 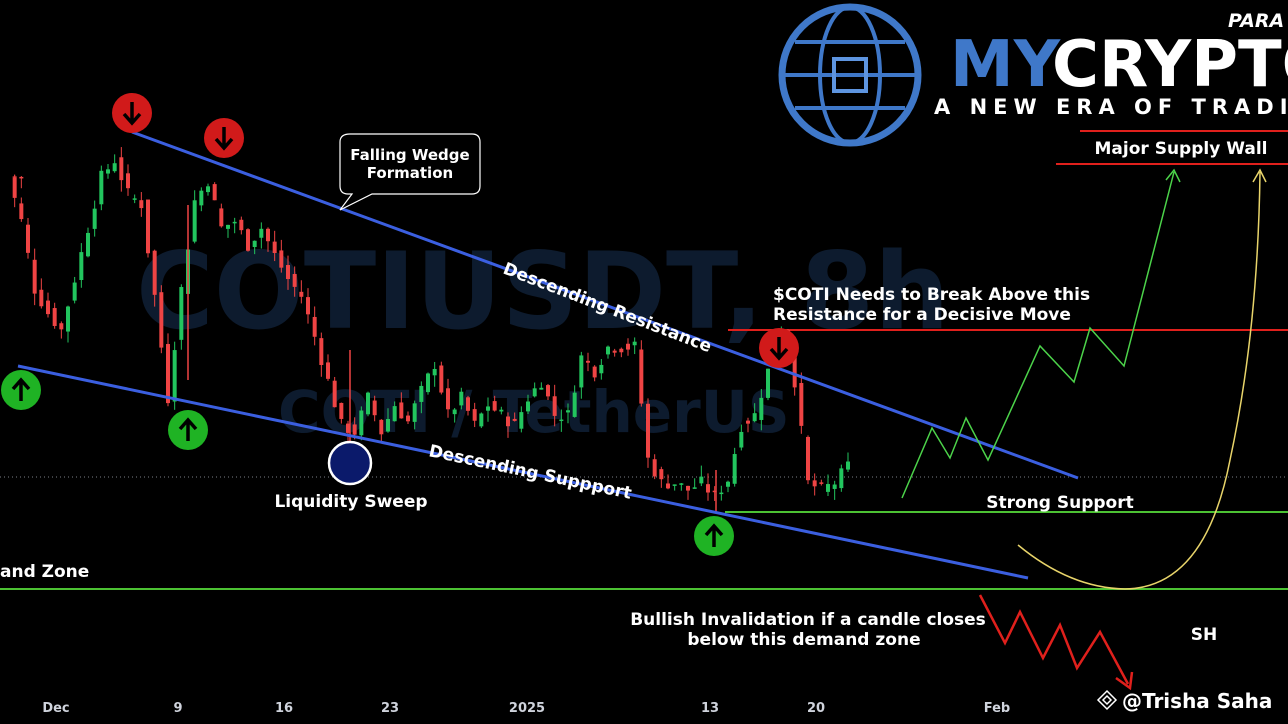 What do you see at coordinates (1184, 701) in the screenshot?
I see `author-badge: @Trisha Saha` at bounding box center [1184, 701].